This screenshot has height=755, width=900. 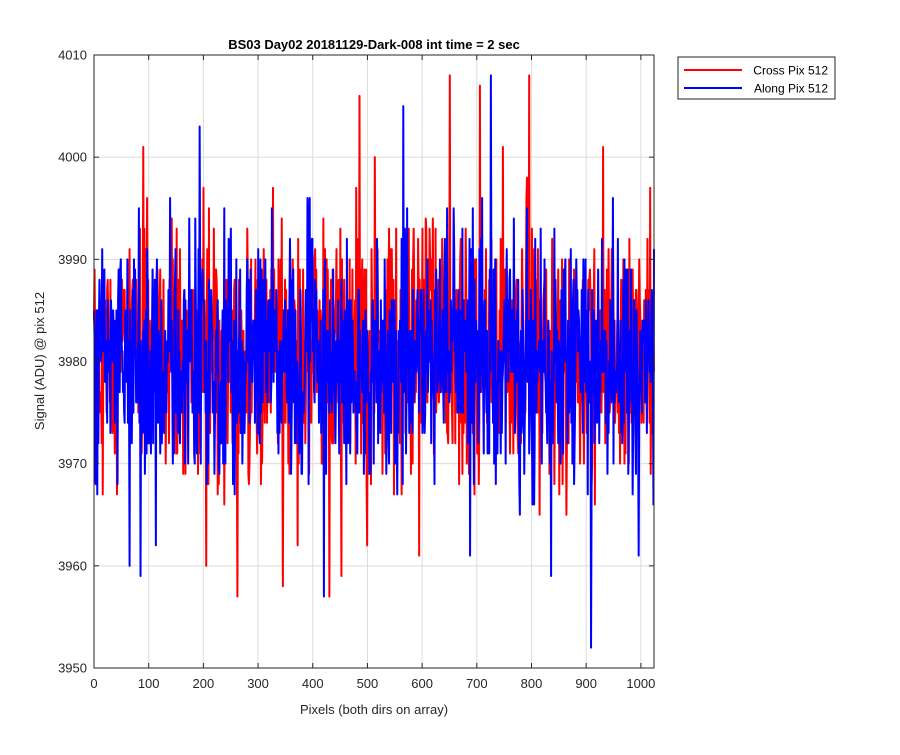 I want to click on y-tick-label: 3980, so click(x=72, y=361).